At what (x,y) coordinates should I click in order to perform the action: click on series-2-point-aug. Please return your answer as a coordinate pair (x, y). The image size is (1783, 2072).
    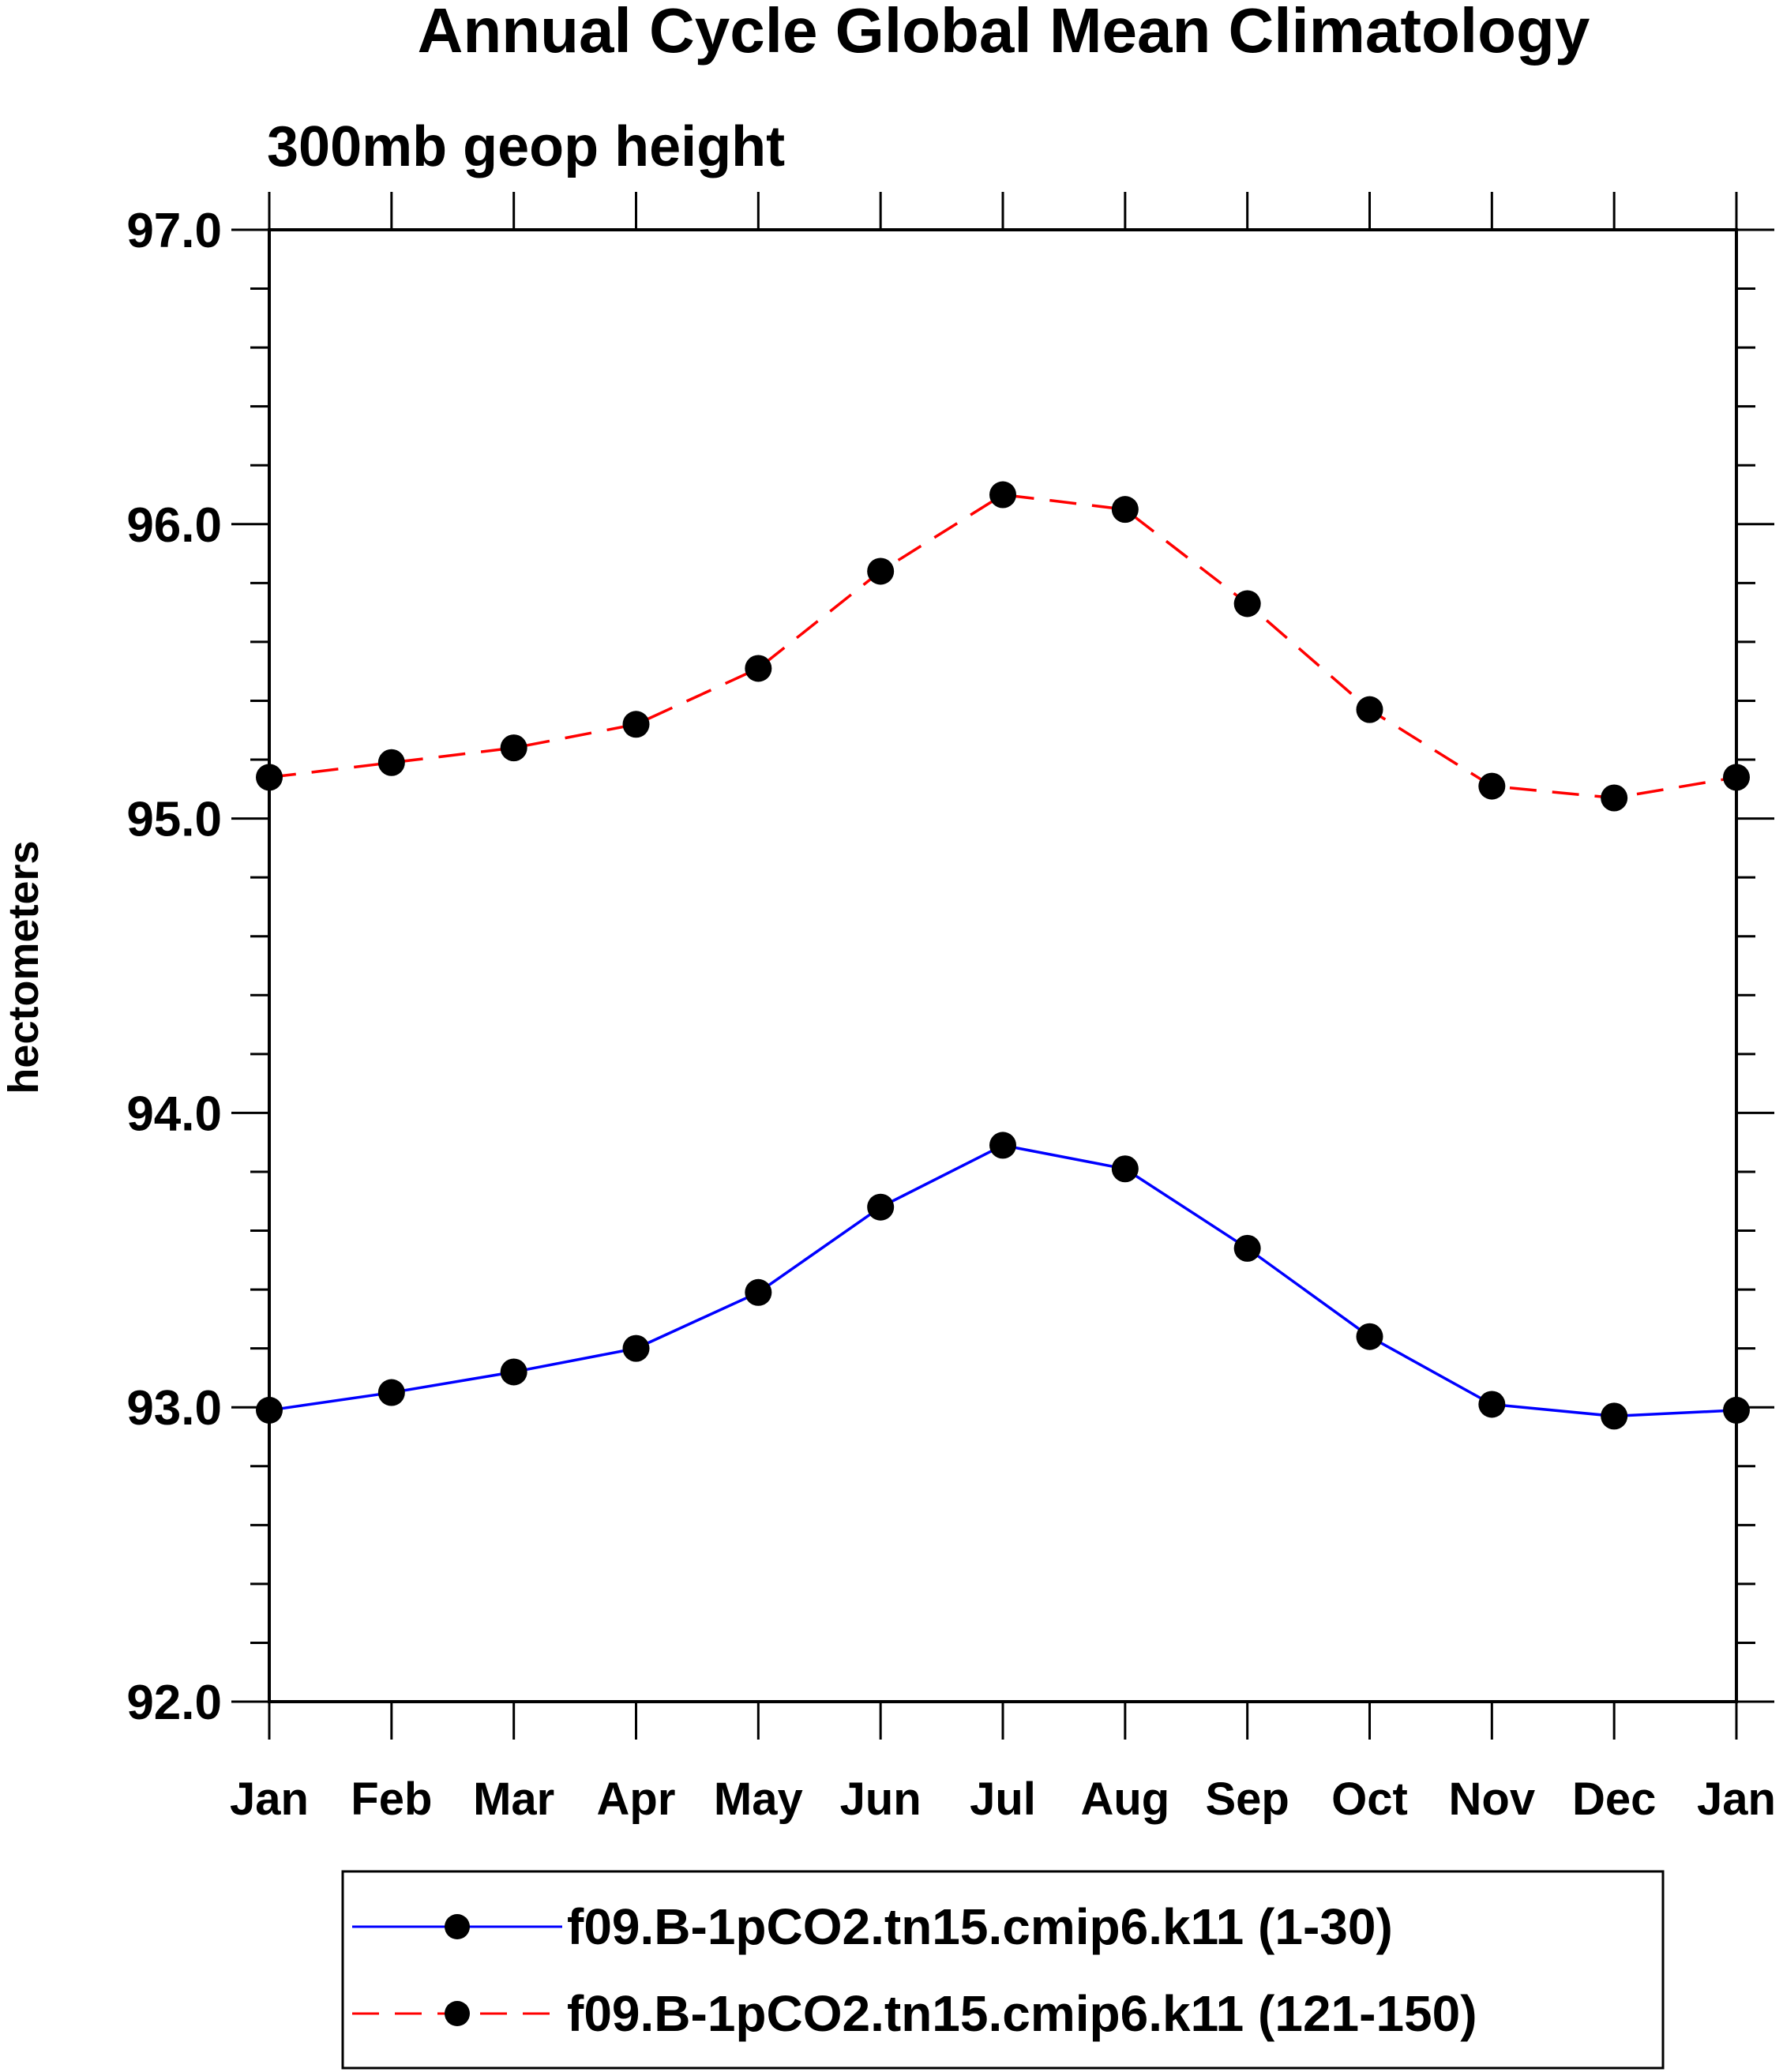
    Looking at the image, I should click on (1125, 510).